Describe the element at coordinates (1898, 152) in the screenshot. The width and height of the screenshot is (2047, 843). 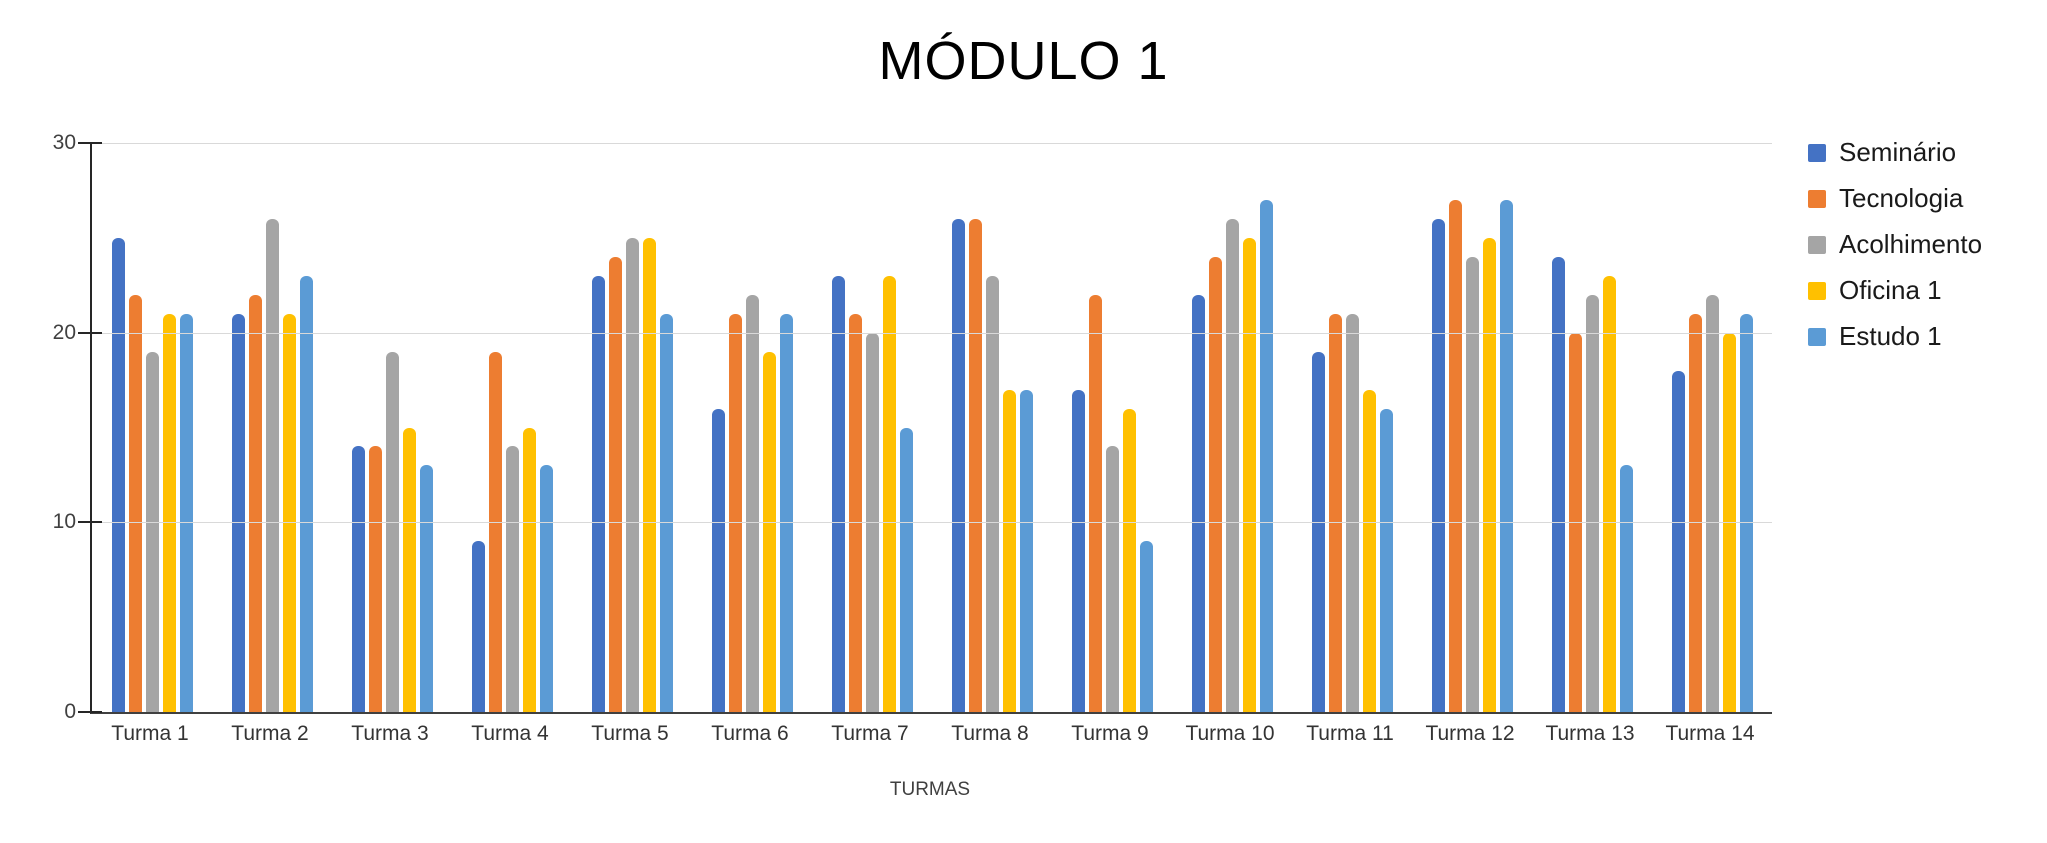
I see `legend-label: Seminário` at that location.